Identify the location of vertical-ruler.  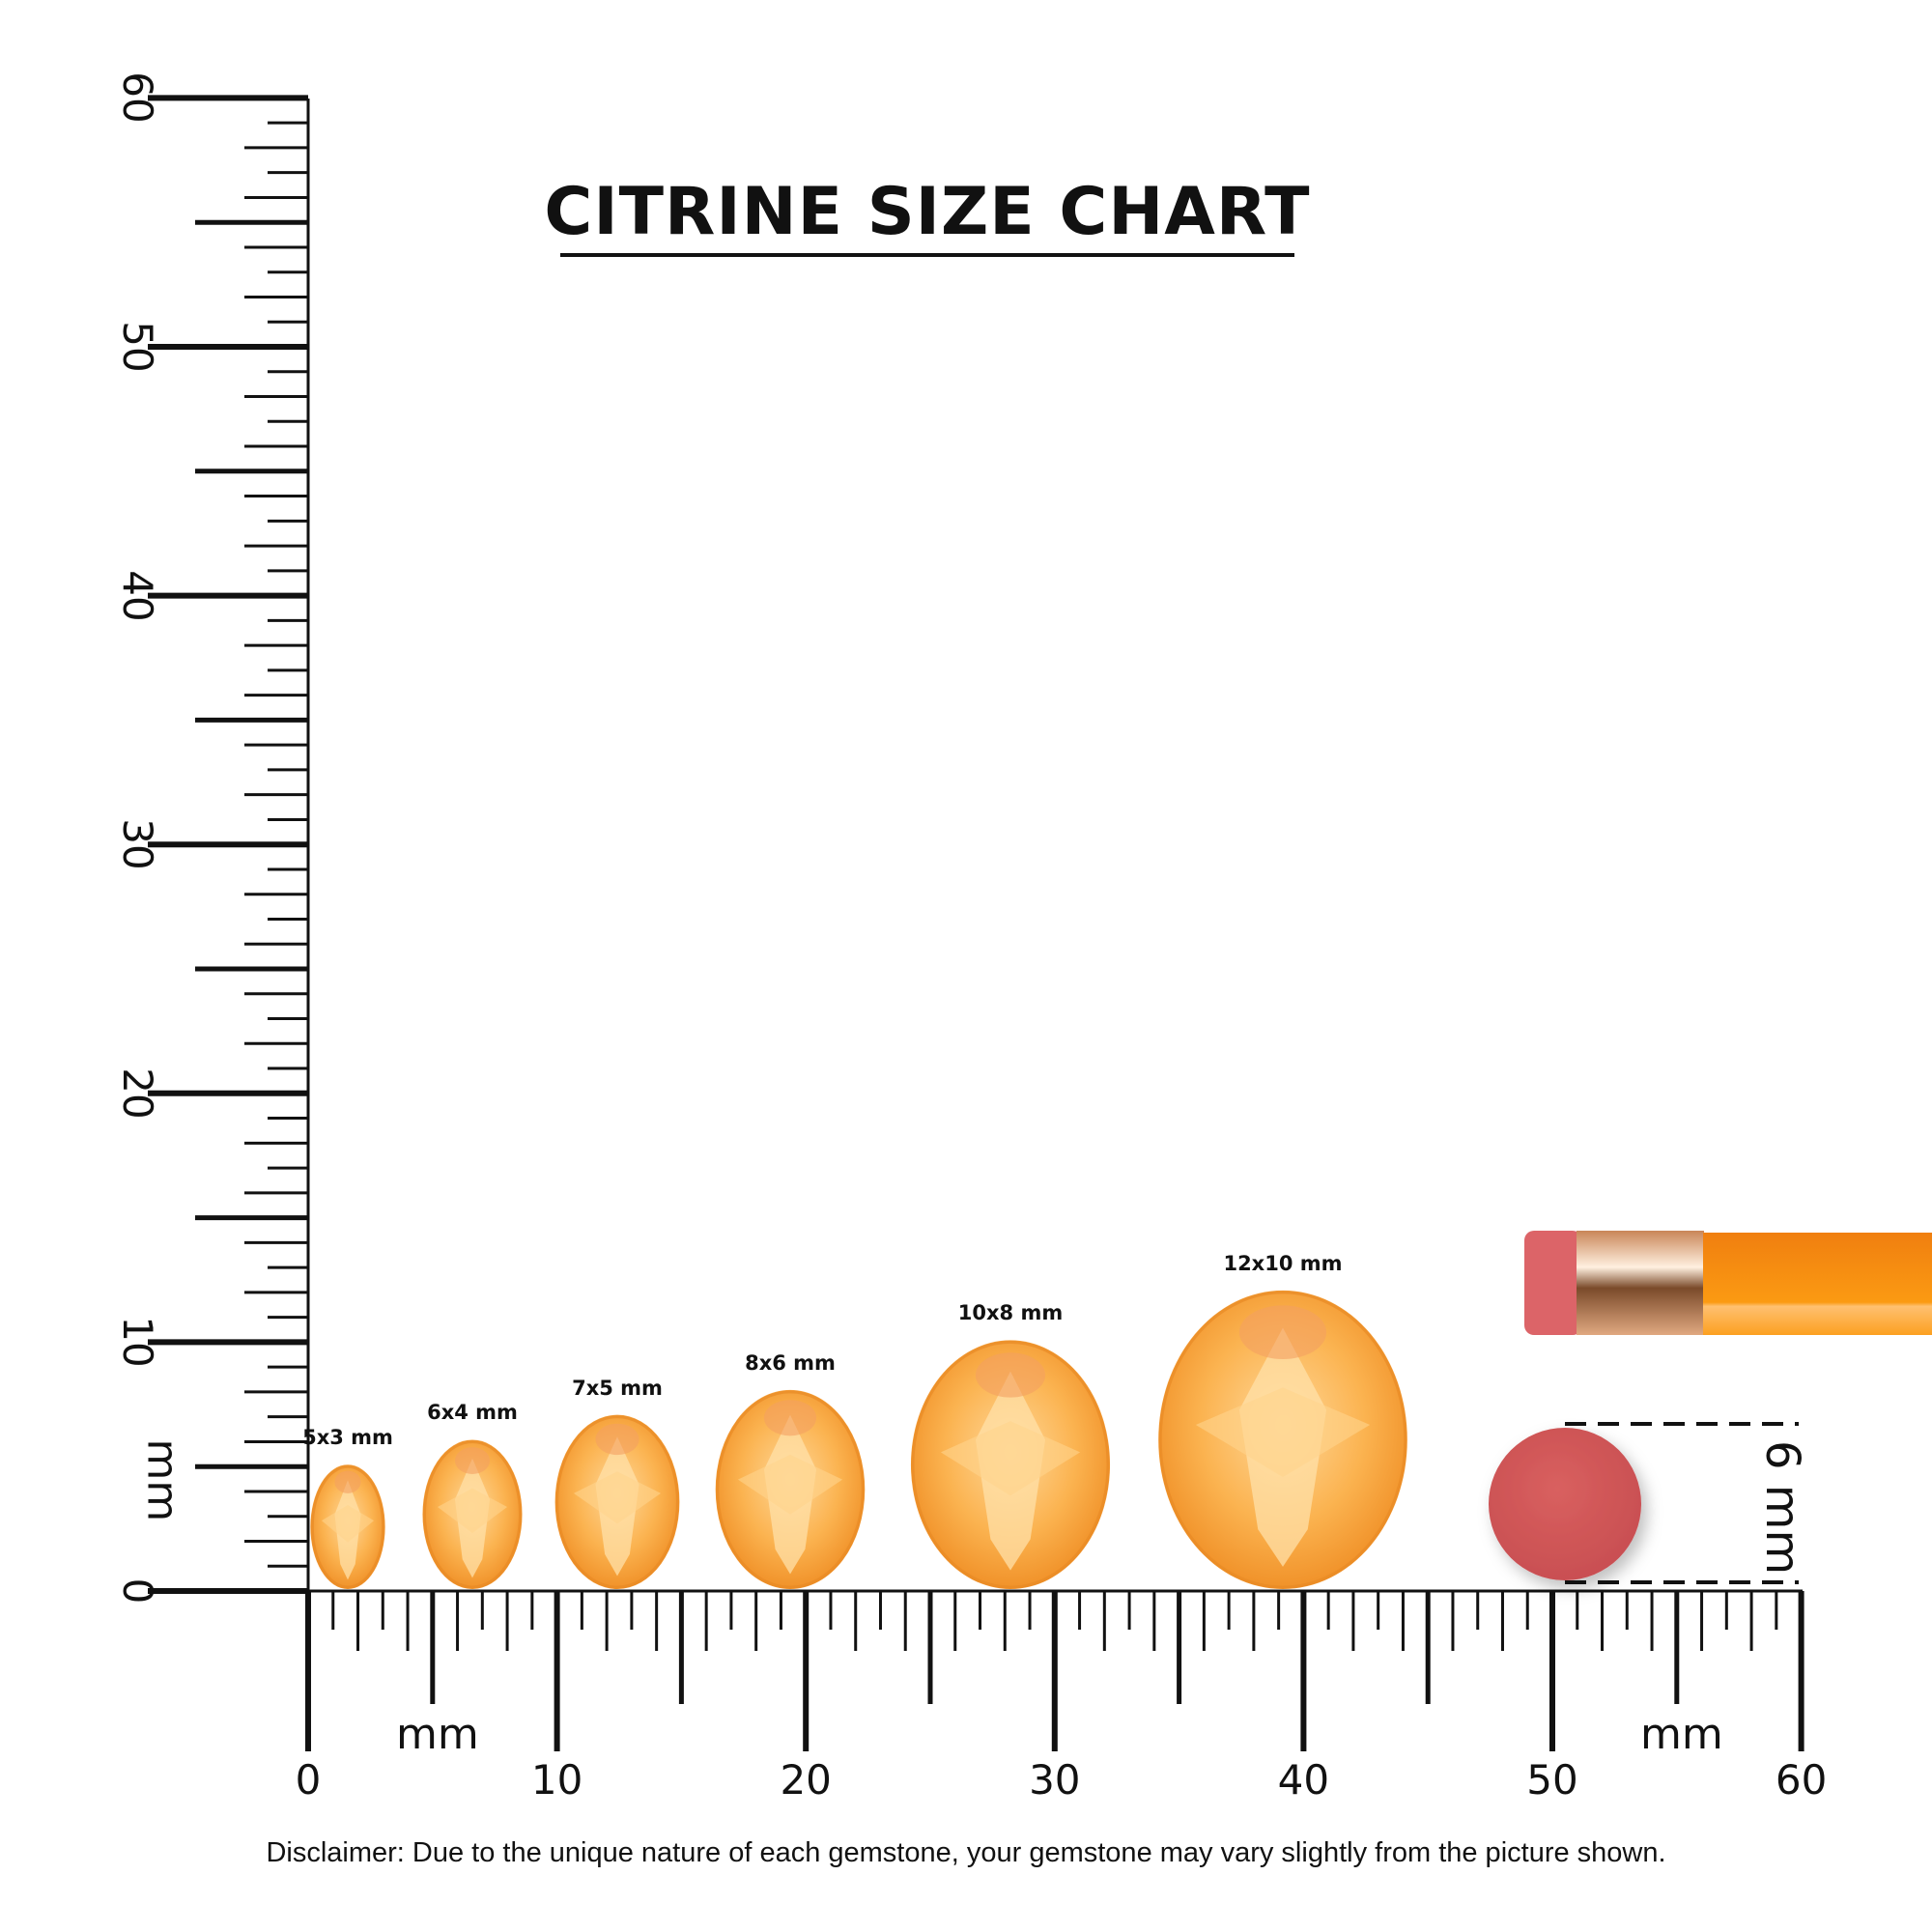
(229, 844).